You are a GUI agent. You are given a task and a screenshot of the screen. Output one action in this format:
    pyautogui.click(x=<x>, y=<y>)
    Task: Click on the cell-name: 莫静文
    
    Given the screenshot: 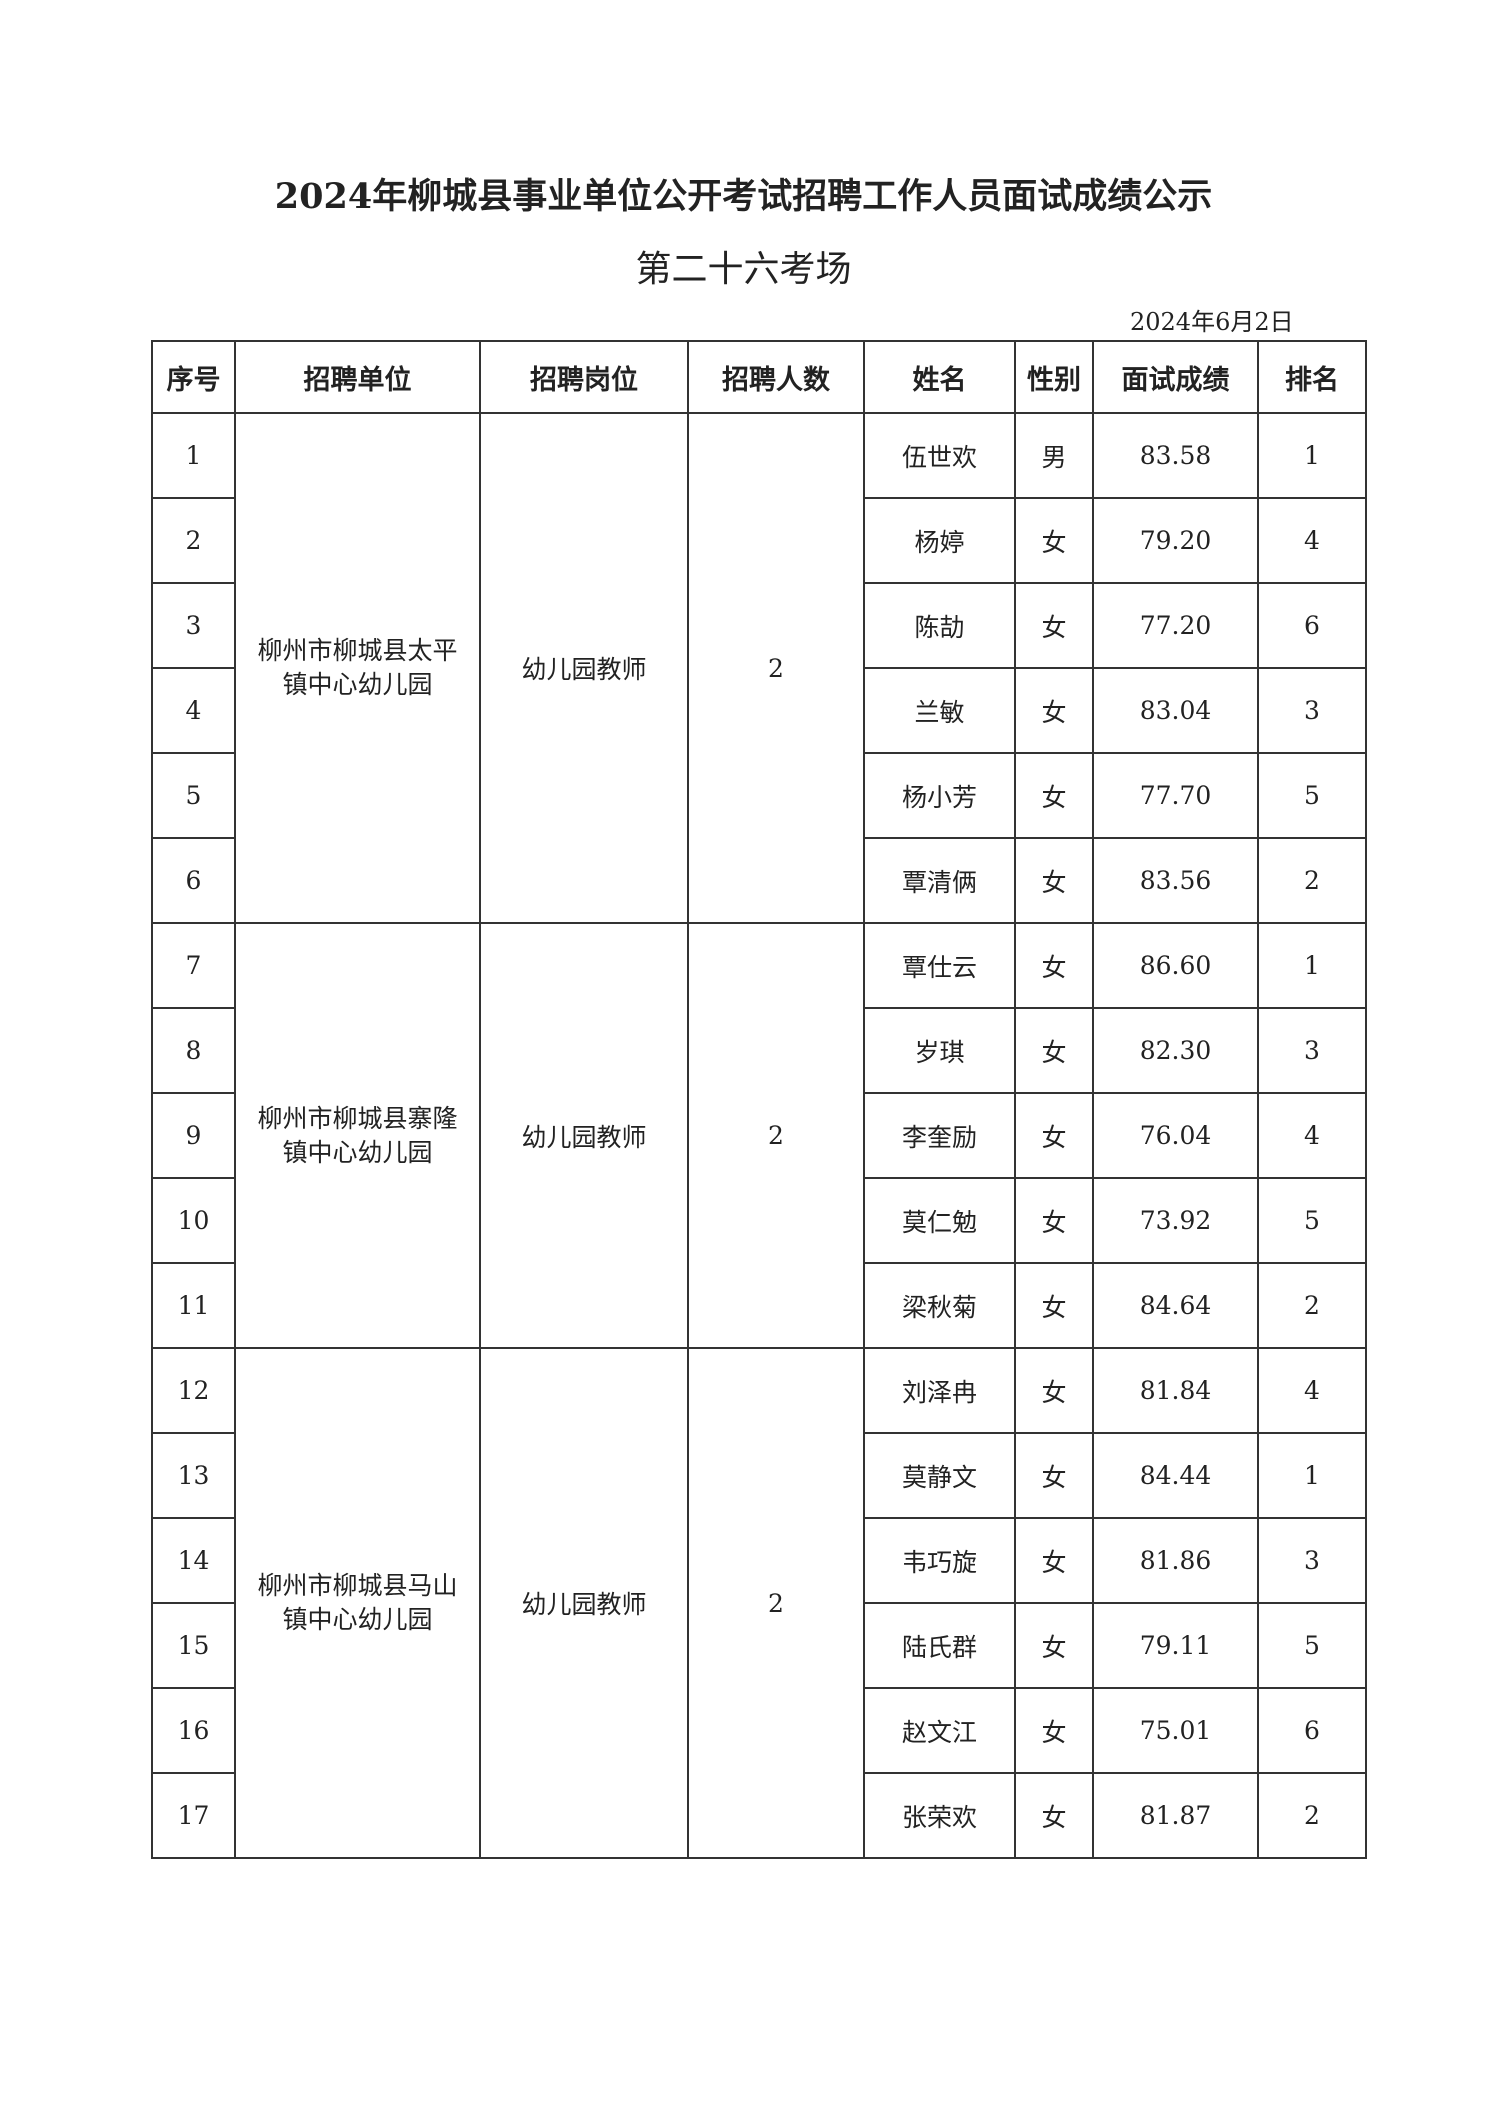 What is the action you would take?
    pyautogui.click(x=939, y=1475)
    